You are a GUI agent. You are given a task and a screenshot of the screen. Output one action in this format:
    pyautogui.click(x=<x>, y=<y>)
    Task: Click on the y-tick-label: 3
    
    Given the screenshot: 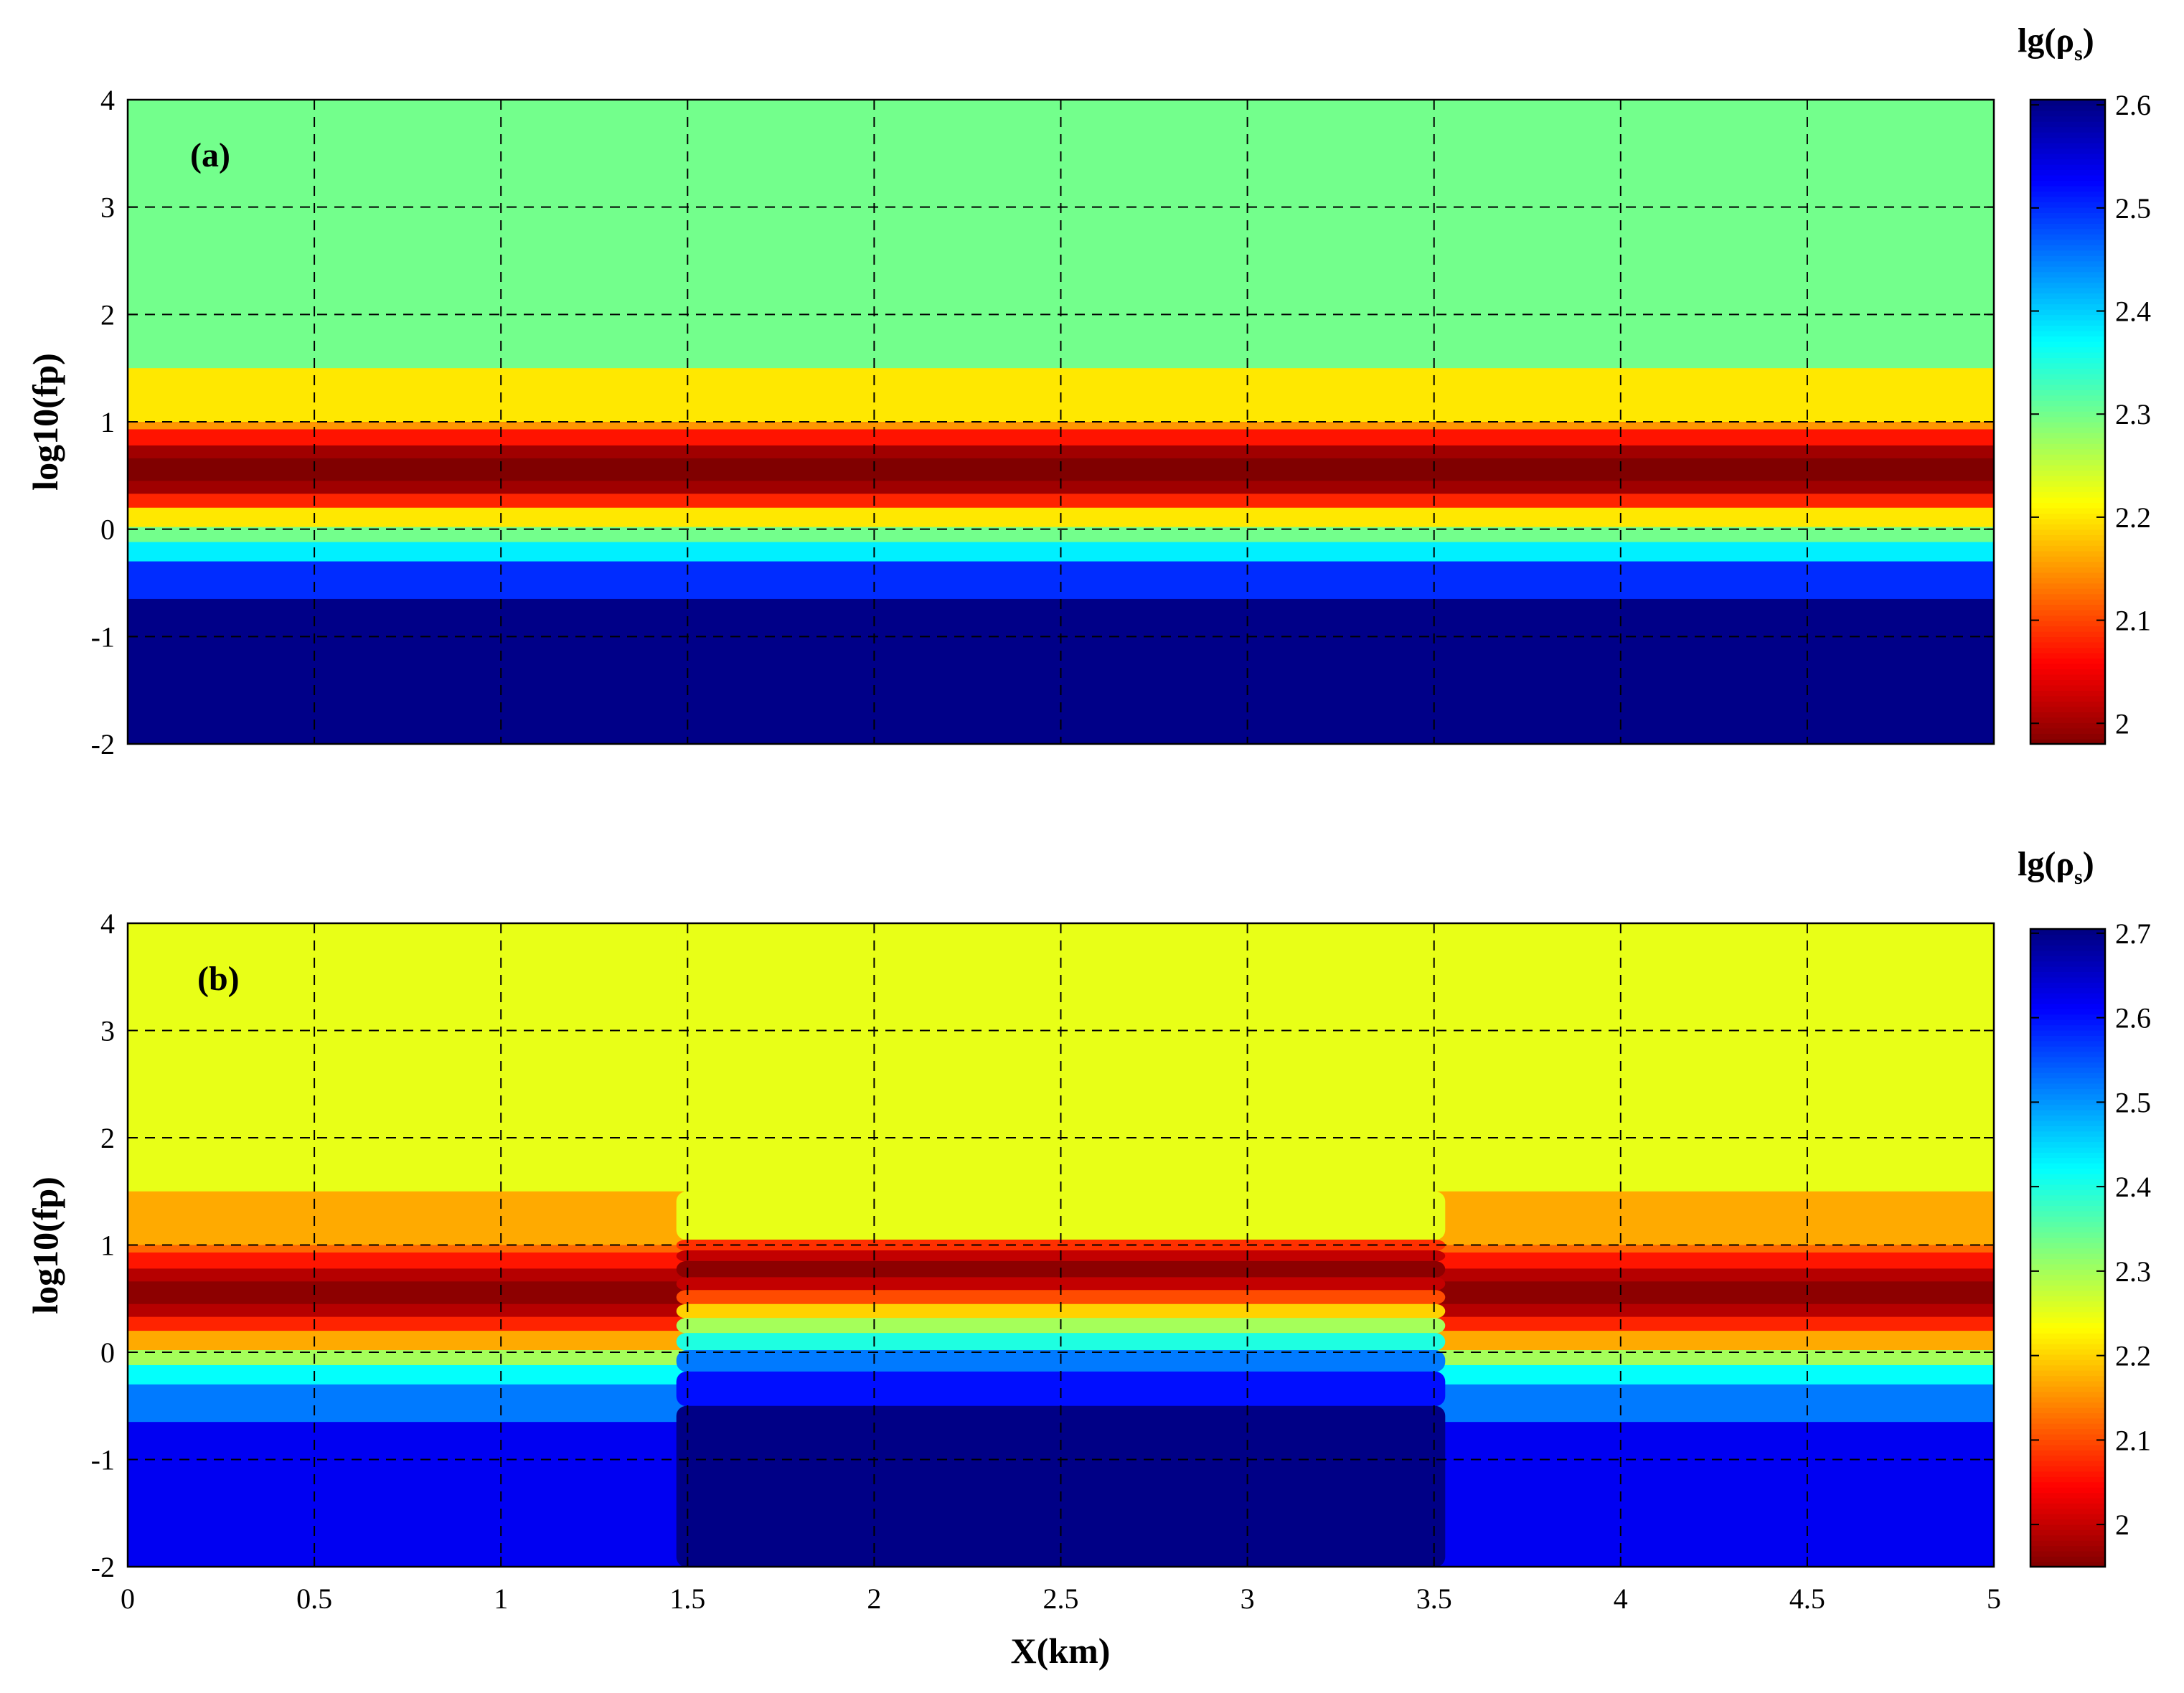 What is the action you would take?
    pyautogui.click(x=107, y=1031)
    